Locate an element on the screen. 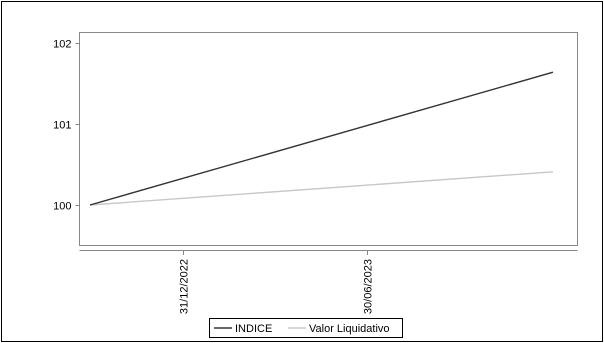  x-tick-label: 31/12/2022 is located at coordinates (185, 286).